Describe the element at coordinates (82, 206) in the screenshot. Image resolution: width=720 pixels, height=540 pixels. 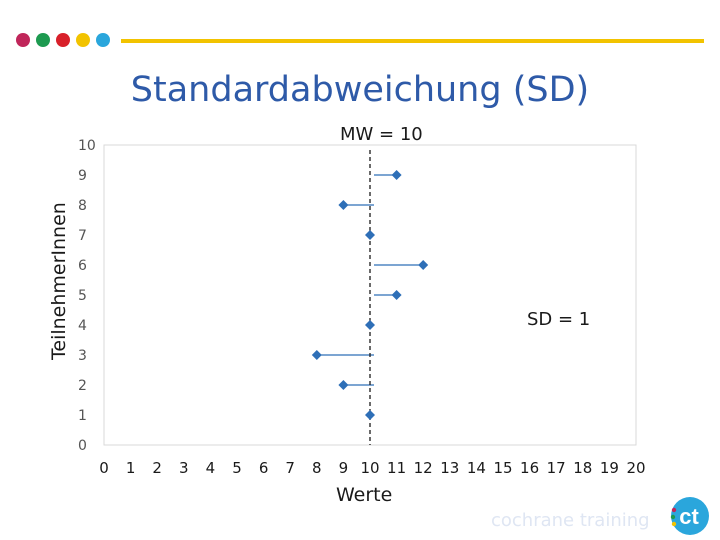
I see `y-tick-label: 8` at that location.